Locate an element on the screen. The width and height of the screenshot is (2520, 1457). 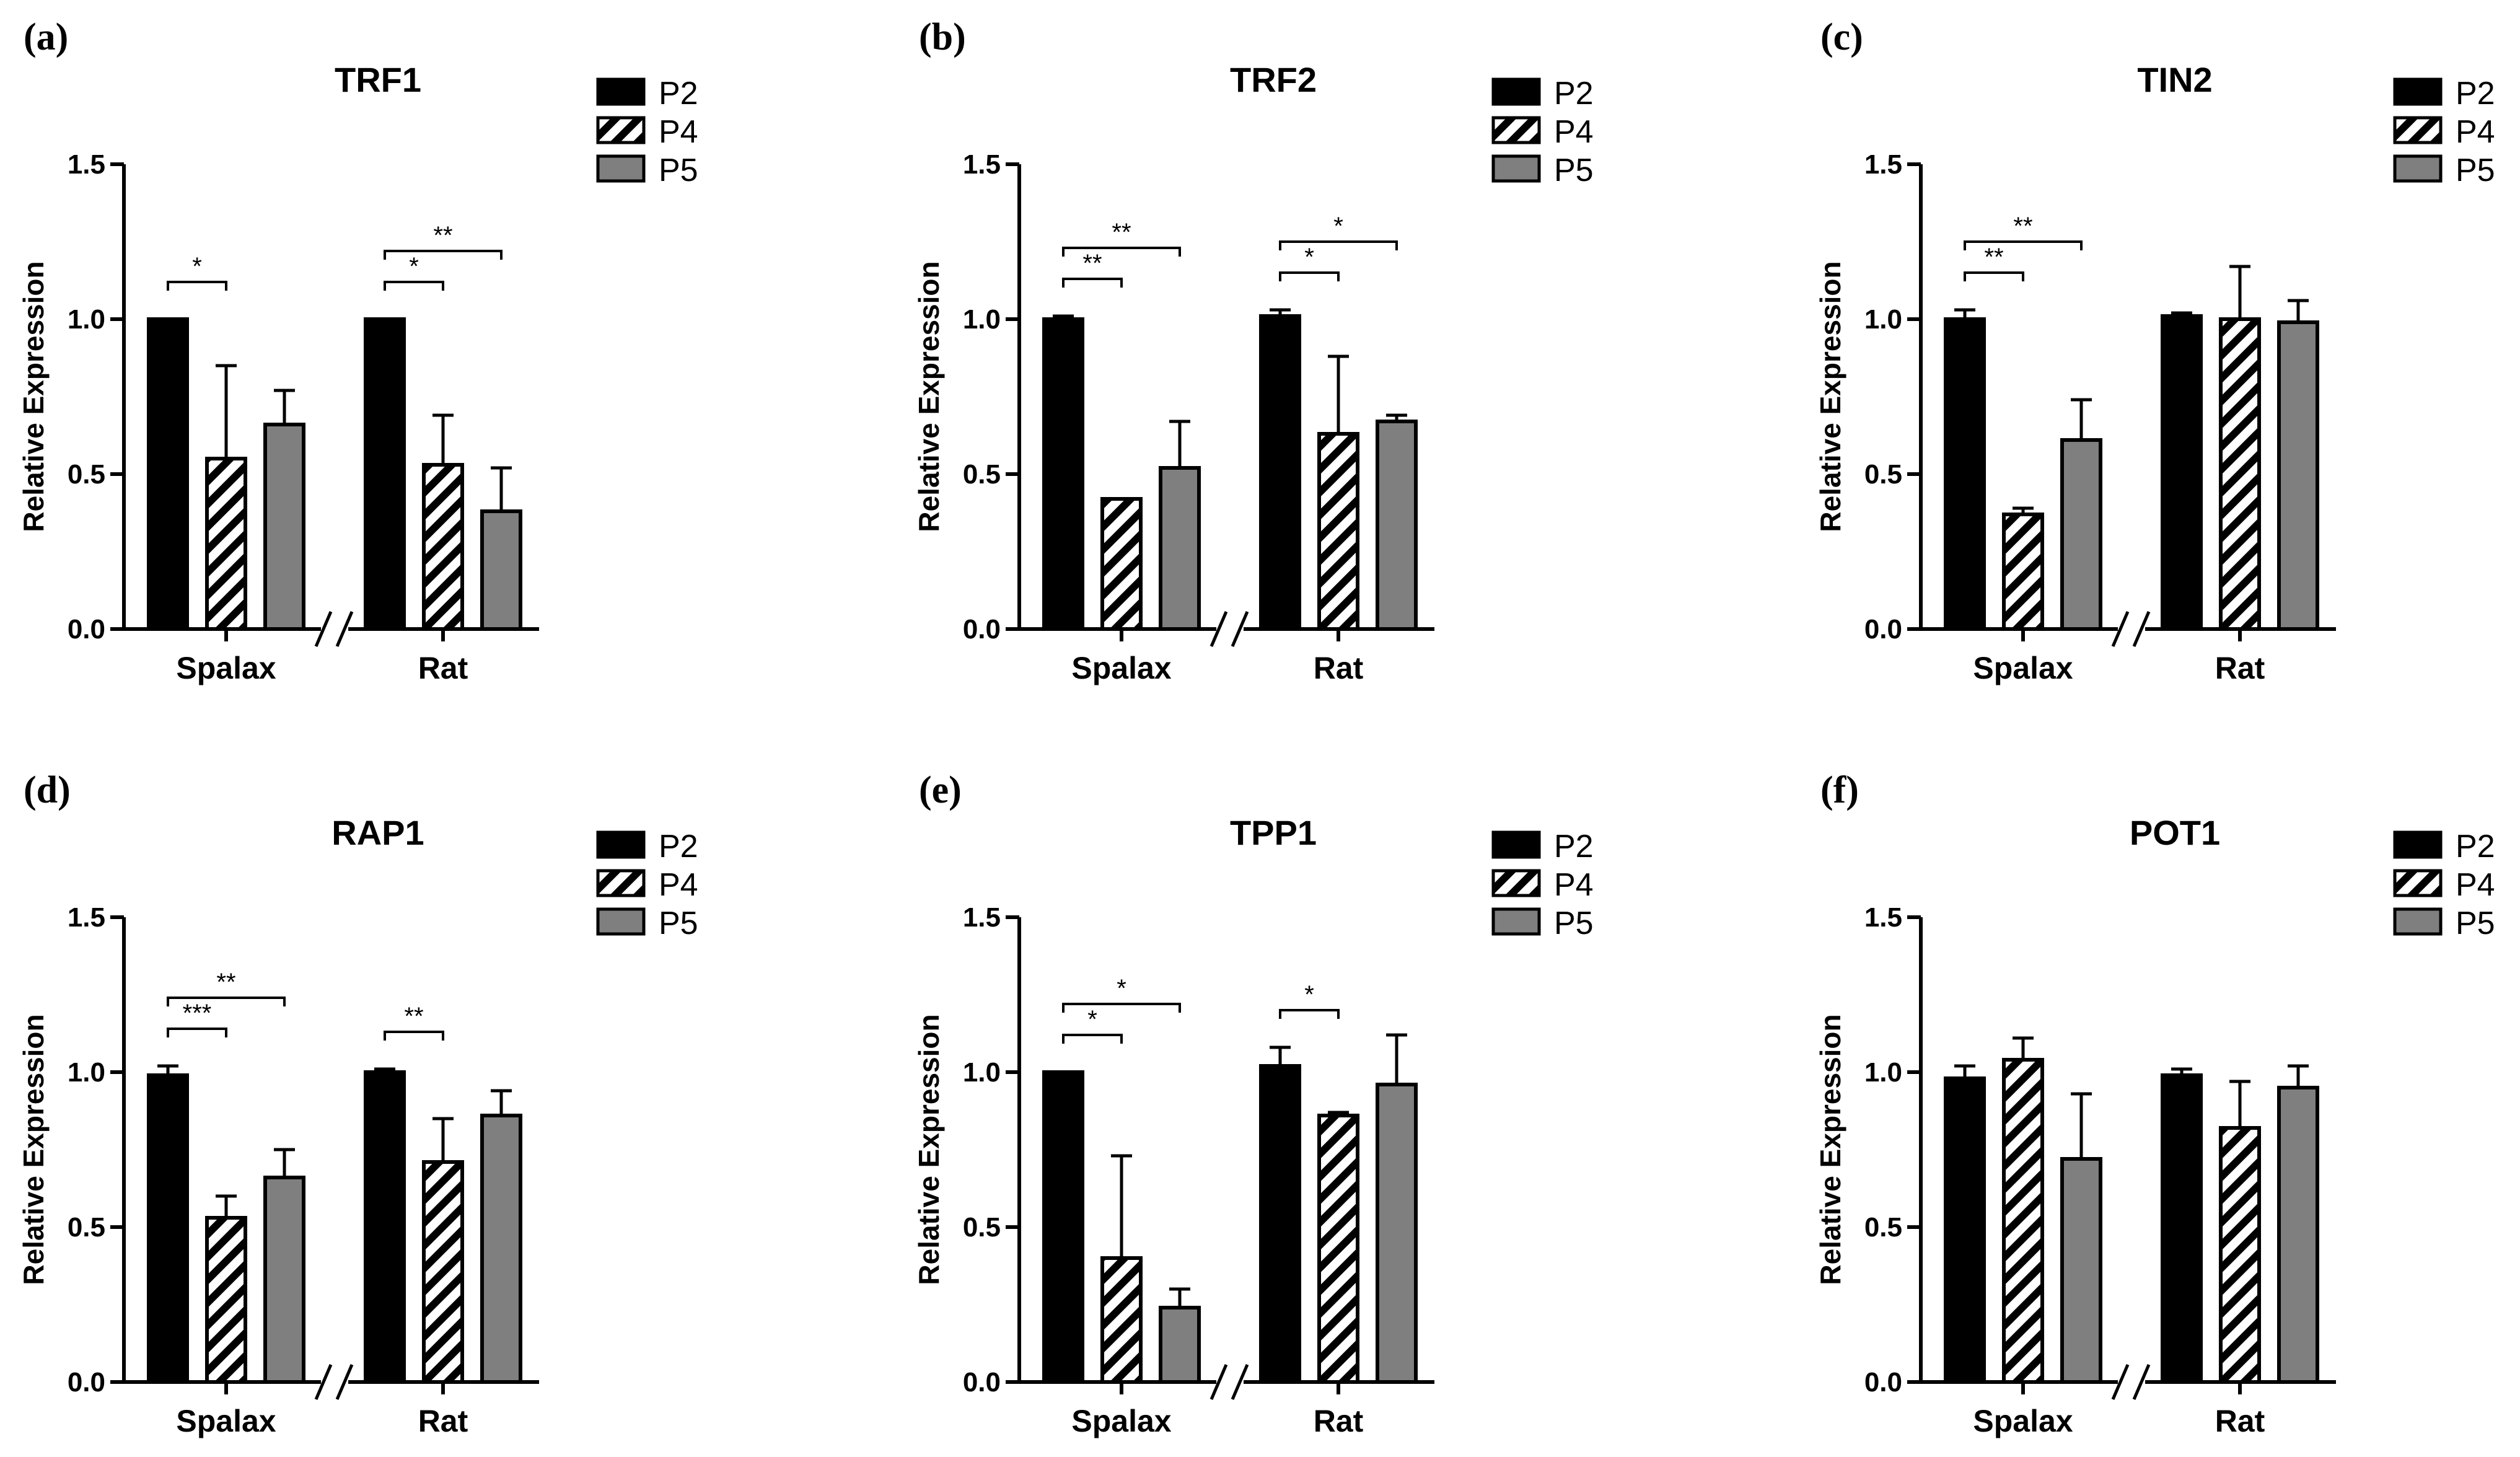
chart-title: TRF1 is located at coordinates (378, 80).